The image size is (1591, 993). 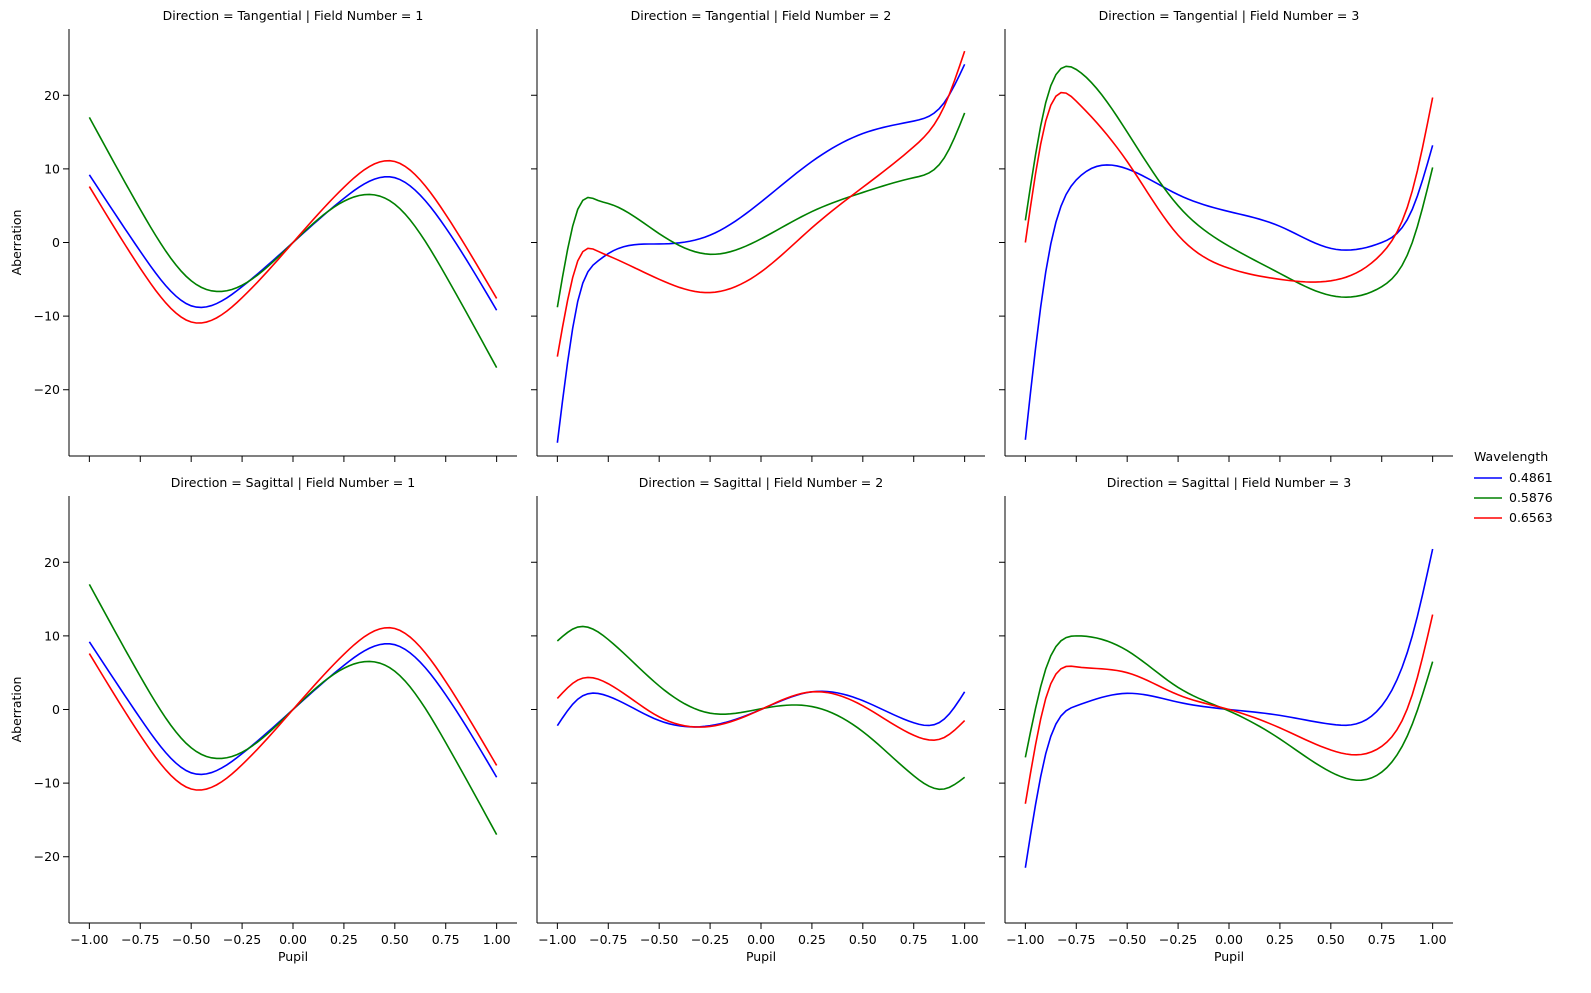 What do you see at coordinates (1531, 477) in the screenshot?
I see `legend-label: 0.4861` at bounding box center [1531, 477].